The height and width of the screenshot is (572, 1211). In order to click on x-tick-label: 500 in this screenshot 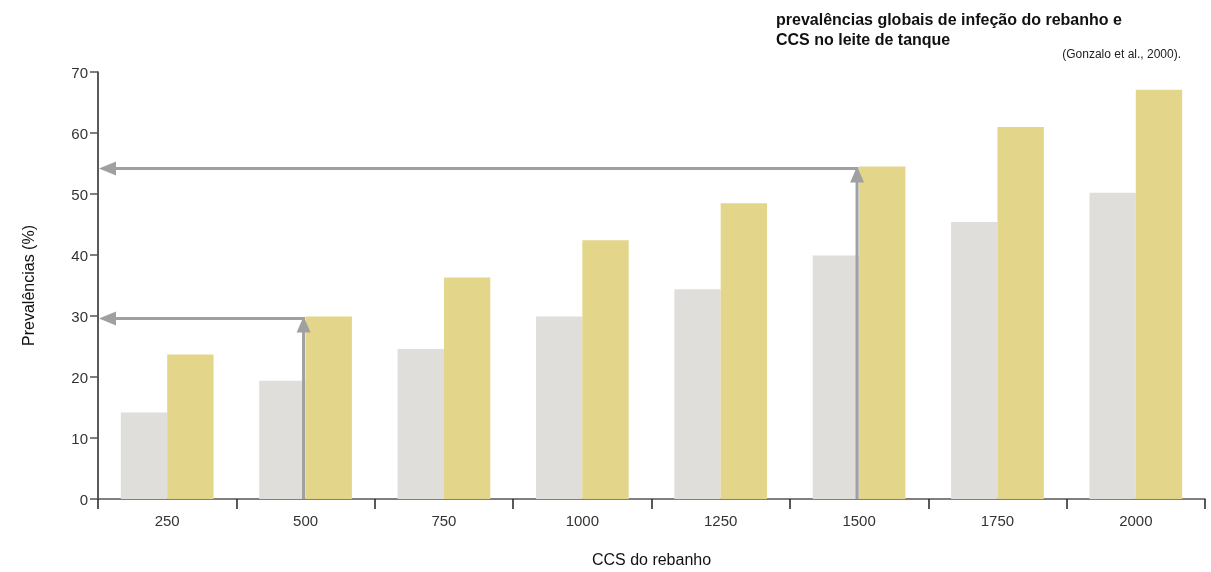, I will do `click(306, 520)`.